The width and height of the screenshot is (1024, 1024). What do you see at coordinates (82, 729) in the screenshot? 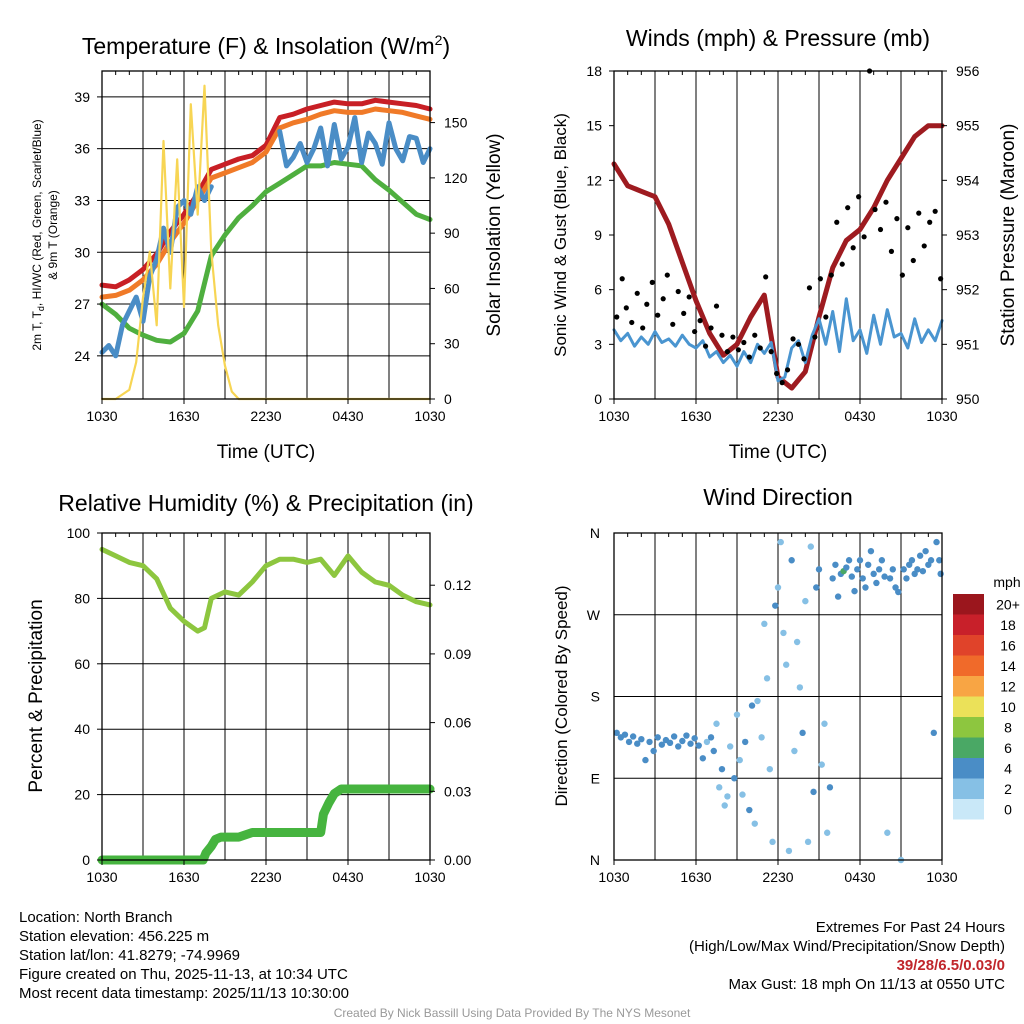
I see `y-tick-label: 40` at bounding box center [82, 729].